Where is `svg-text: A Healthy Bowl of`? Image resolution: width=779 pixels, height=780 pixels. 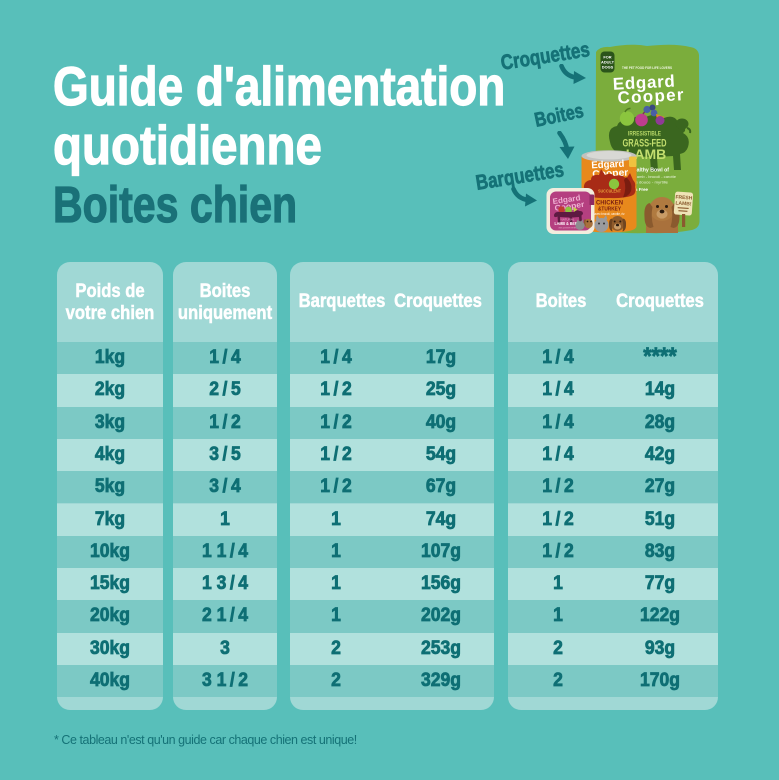
svg-text: A Healthy Bowl of is located at coordinates (647, 171).